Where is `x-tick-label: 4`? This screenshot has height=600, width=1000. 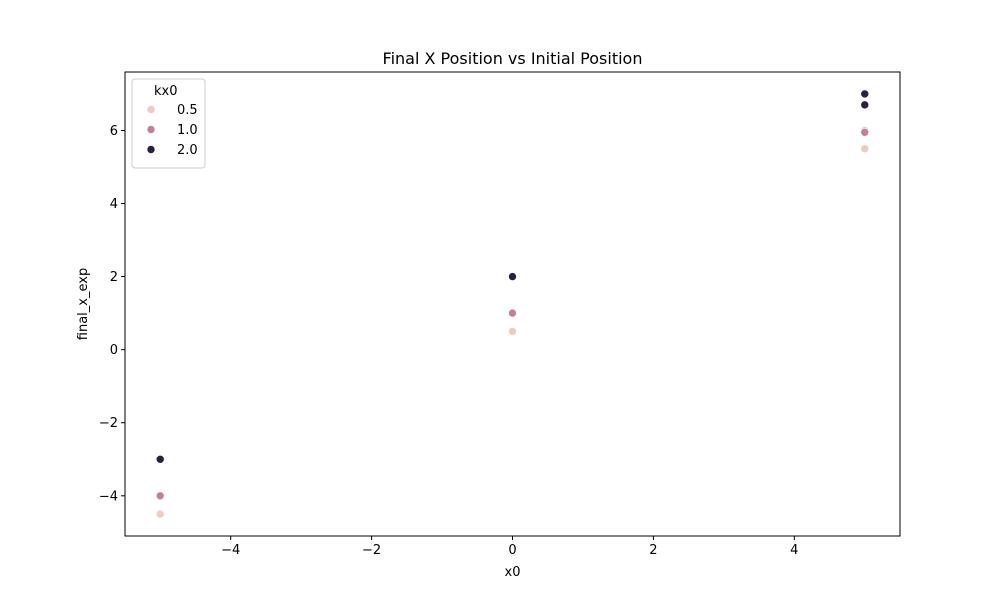
x-tick-label: 4 is located at coordinates (794, 550).